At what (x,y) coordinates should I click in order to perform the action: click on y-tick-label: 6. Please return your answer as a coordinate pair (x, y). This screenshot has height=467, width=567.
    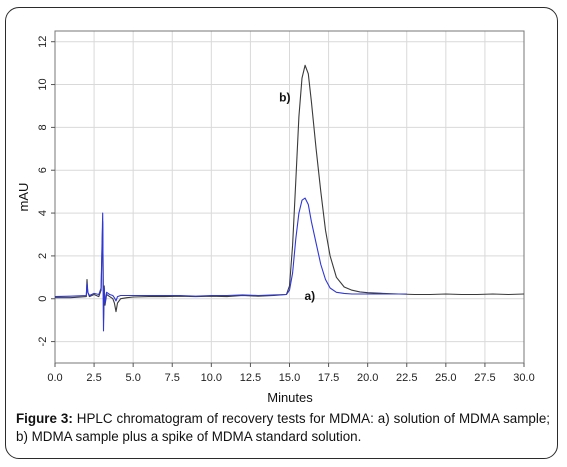
    Looking at the image, I should click on (43, 170).